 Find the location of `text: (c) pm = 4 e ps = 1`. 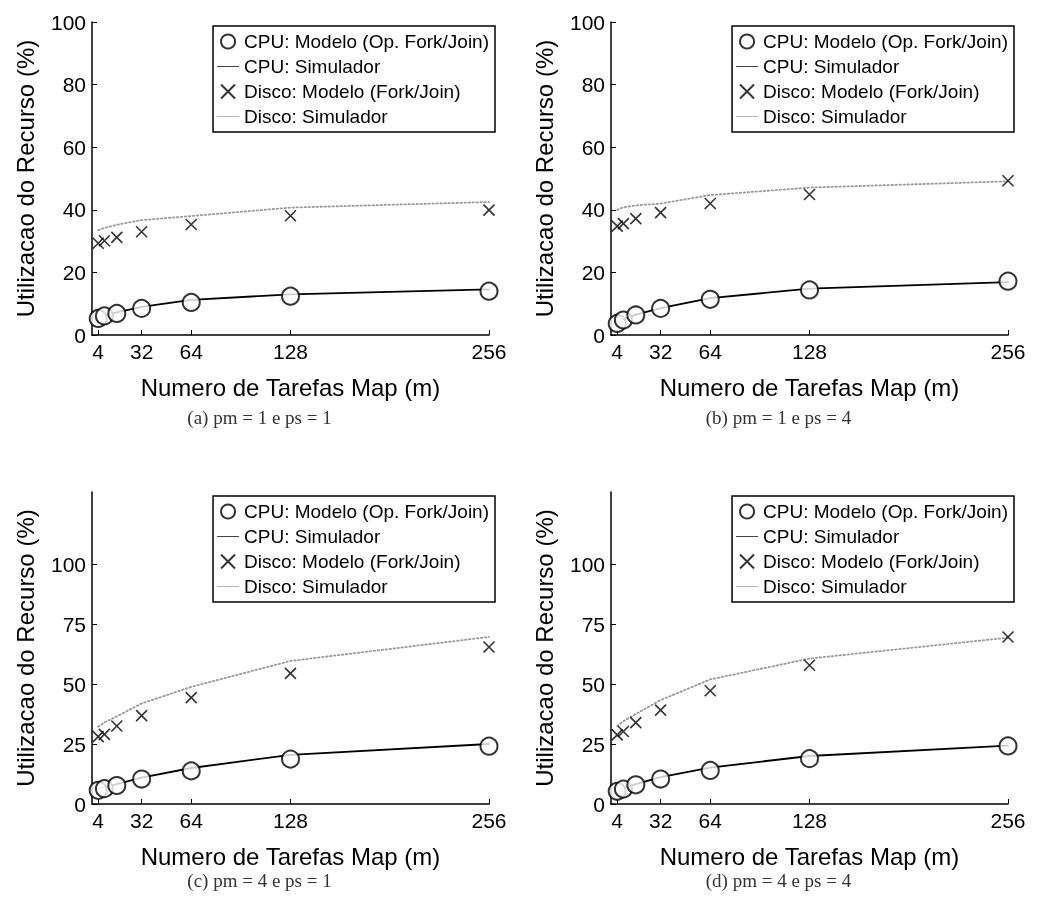

text: (c) pm = 4 e ps = 1 is located at coordinates (259, 881).